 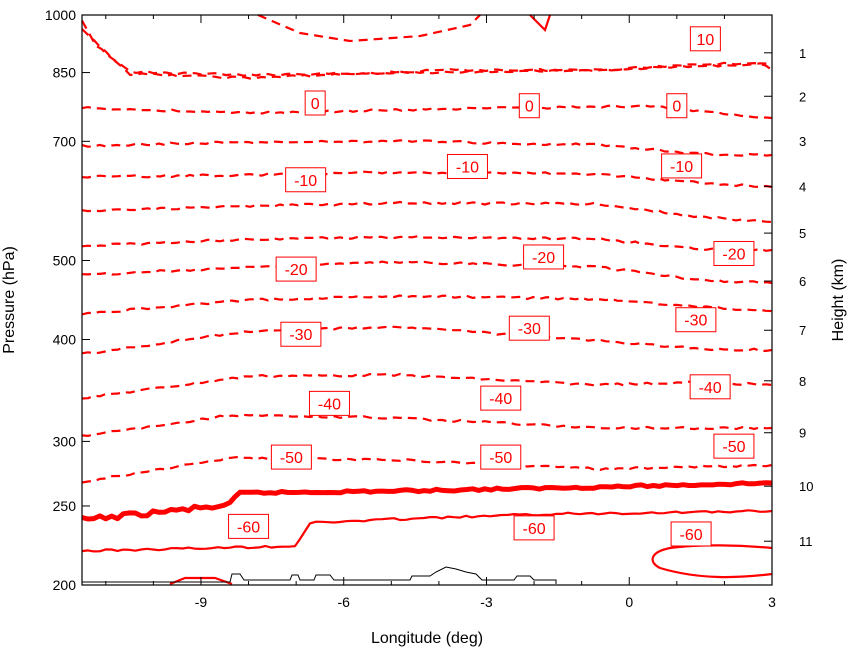 I want to click on contour-line--25, so click(x=427, y=305).